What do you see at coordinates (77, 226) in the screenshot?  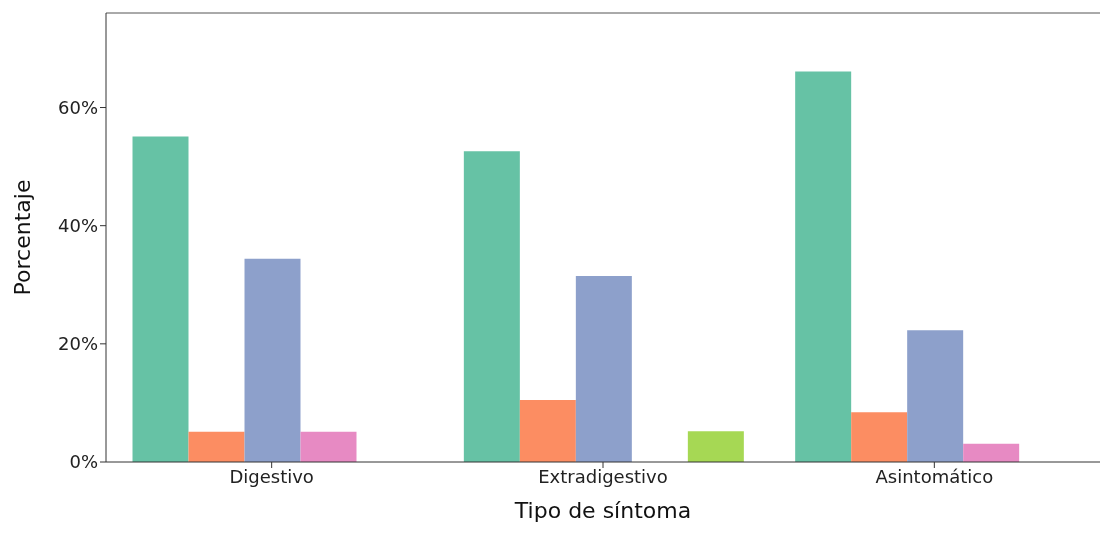 I see `y-tick-label: 40%` at bounding box center [77, 226].